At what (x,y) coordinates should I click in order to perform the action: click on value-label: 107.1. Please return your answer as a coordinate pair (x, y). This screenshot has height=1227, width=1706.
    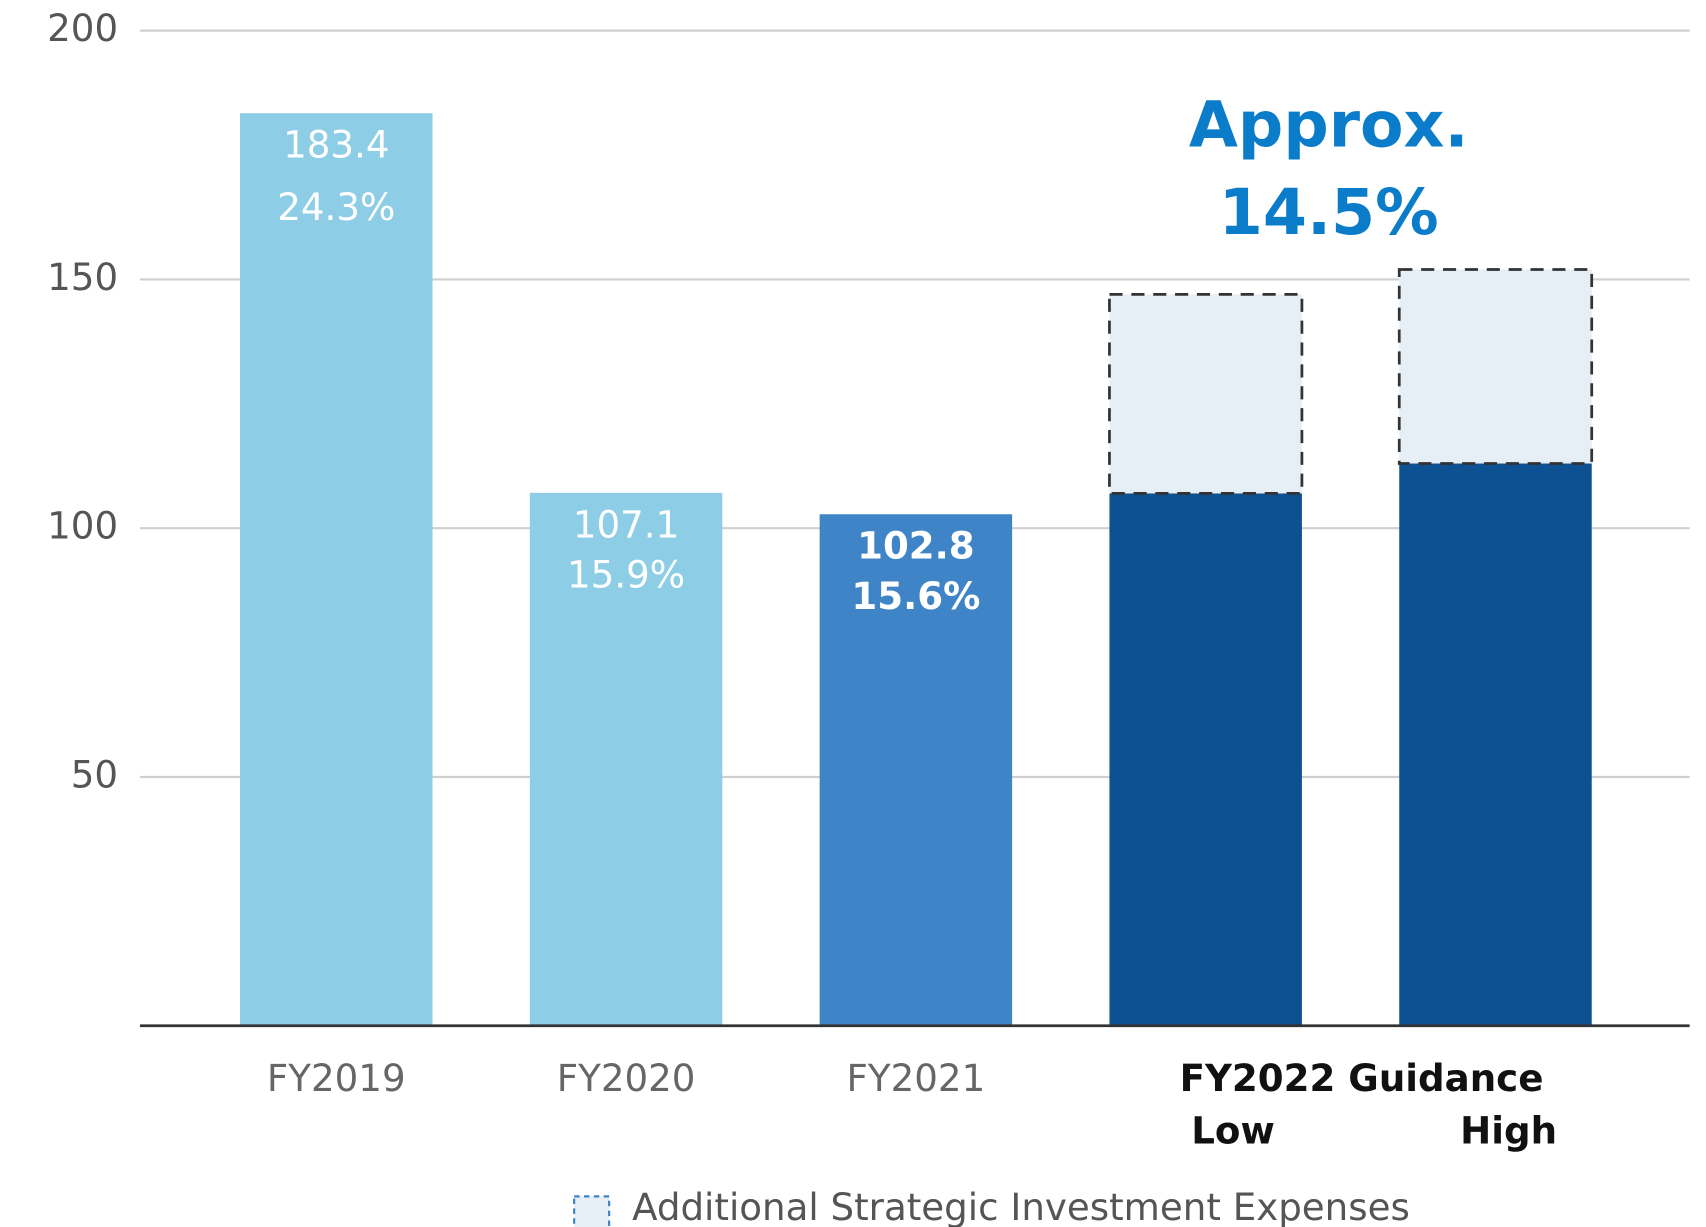
    Looking at the image, I should click on (626, 524).